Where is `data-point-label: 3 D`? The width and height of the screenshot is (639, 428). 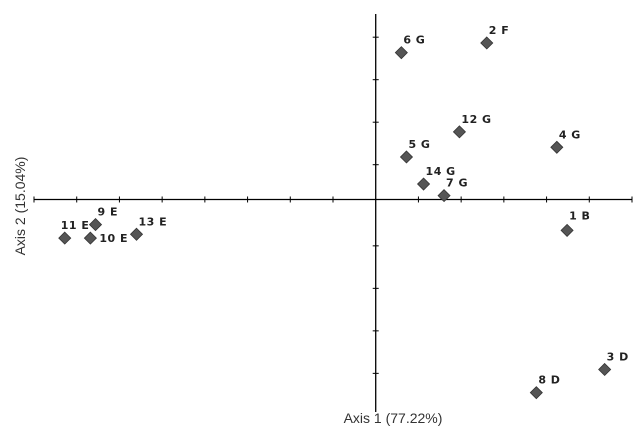 data-point-label: 3 D is located at coordinates (618, 356).